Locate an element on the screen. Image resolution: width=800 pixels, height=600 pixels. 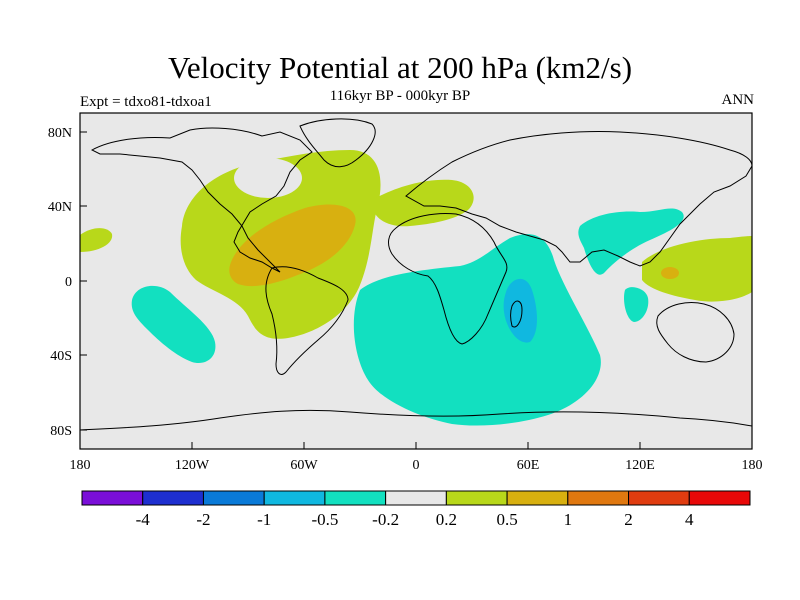
colorbar-label: 2 is located at coordinates (628, 519).